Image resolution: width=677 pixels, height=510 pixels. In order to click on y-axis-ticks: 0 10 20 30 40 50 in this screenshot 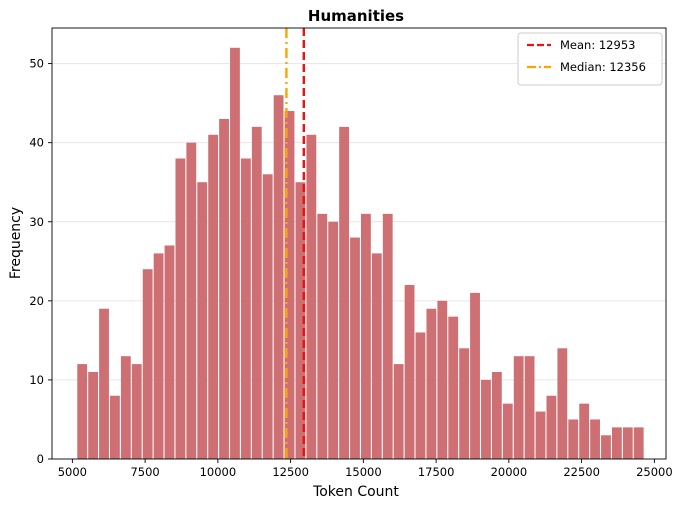, I will do `click(40, 261)`.